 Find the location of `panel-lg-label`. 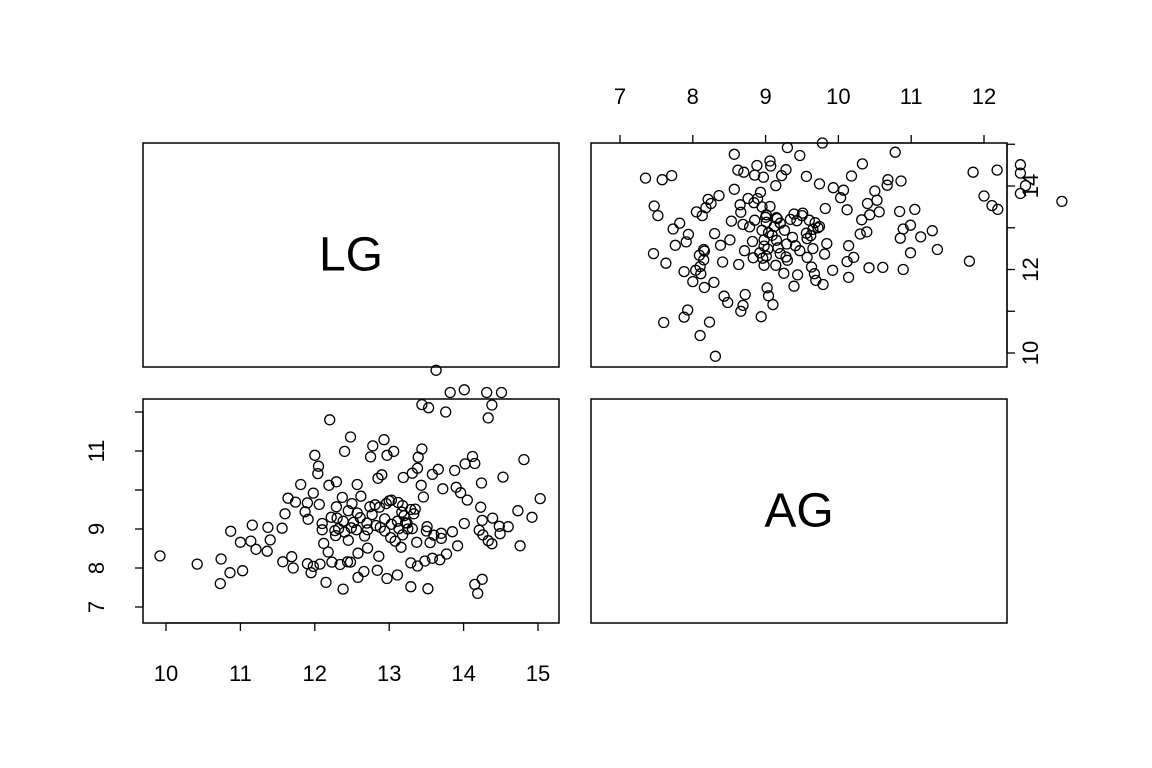

panel-lg-label is located at coordinates (351, 255).